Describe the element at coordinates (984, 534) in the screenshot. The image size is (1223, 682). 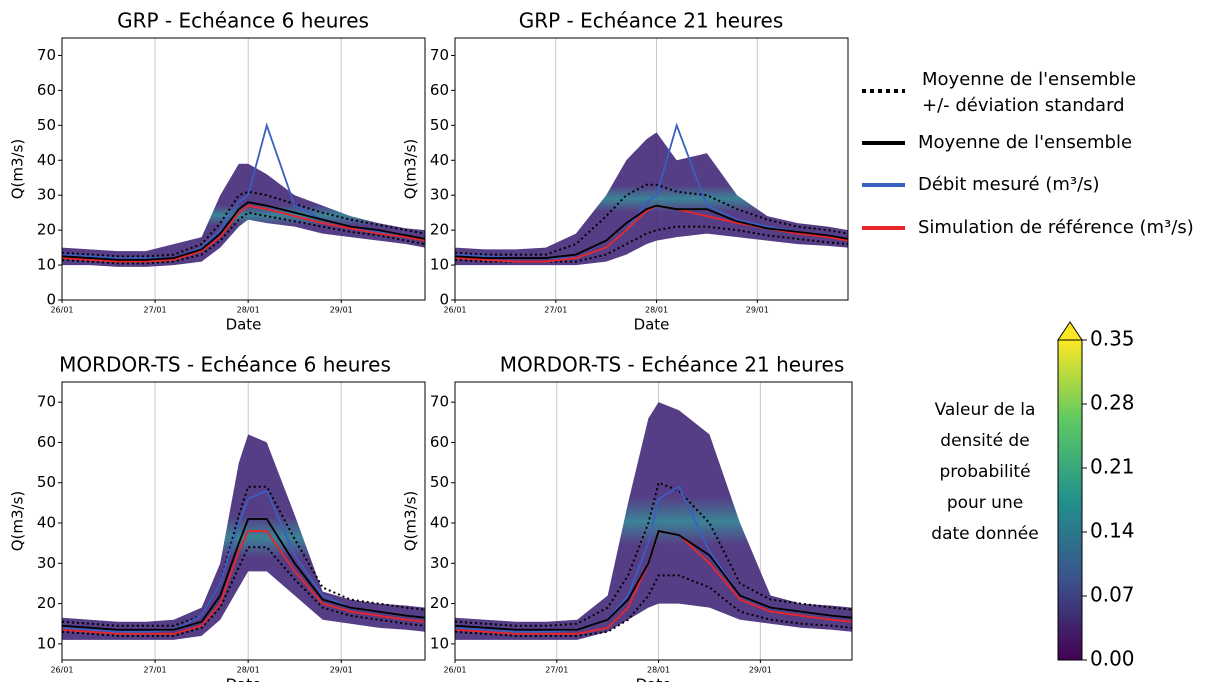
I see `colorbar-label: date donnée` at that location.